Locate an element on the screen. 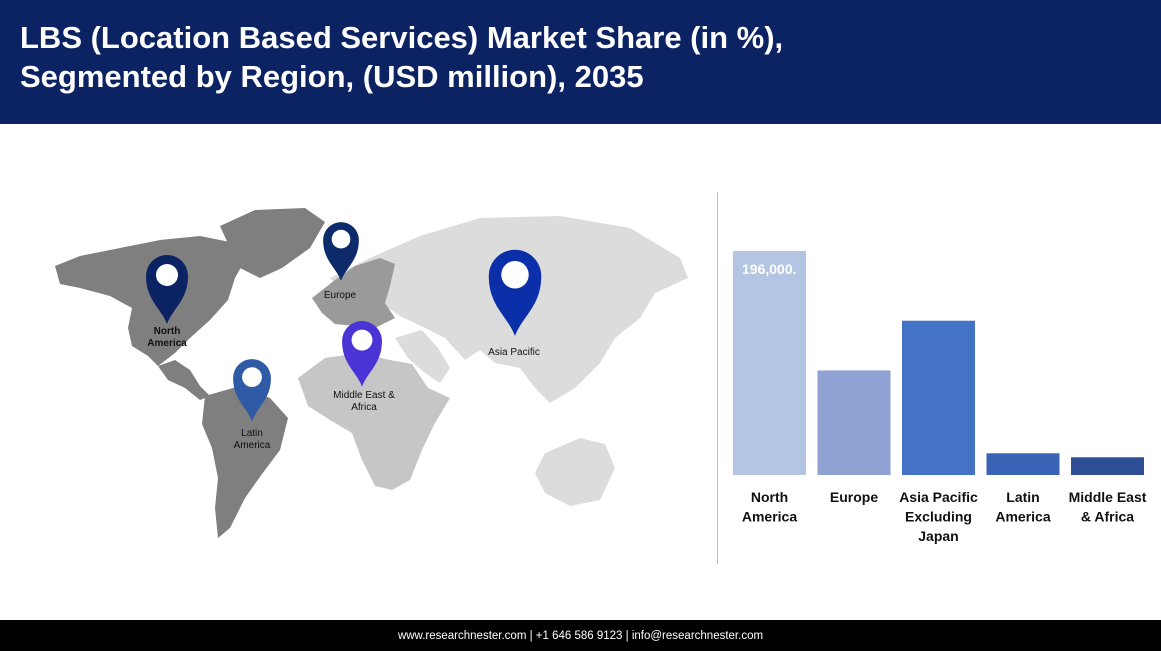 Image resolution: width=1161 pixels, height=651 pixels. category-label-2: Excluding is located at coordinates (938, 517).